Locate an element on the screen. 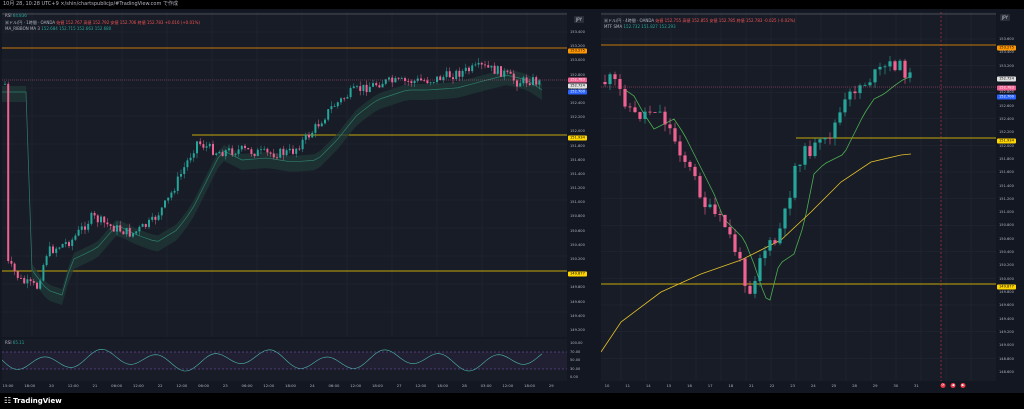 Image resolution: width=1024 pixels, height=409 pixels. right-price-tick: 150.200 is located at coordinates (1006, 265).